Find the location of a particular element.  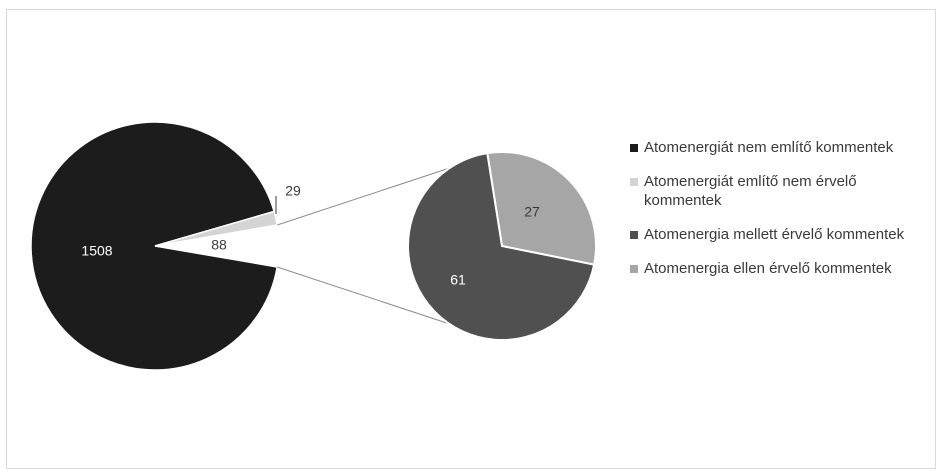

data-label-combined: 88 is located at coordinates (219, 245).